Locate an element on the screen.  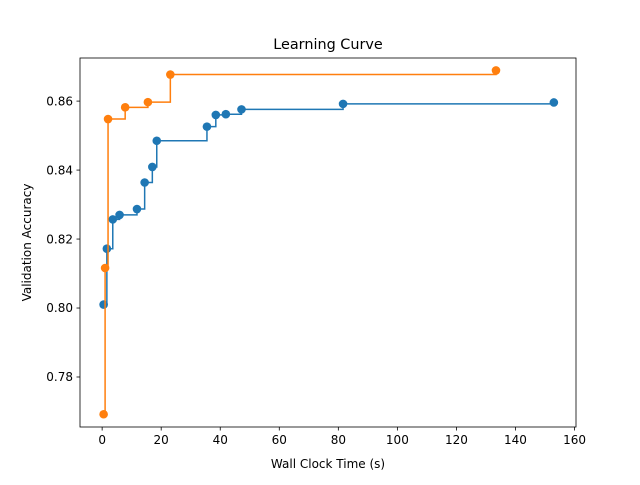
x-axis-ticks: 0 20 40 60 80 100 120 140 160 is located at coordinates (342, 437).